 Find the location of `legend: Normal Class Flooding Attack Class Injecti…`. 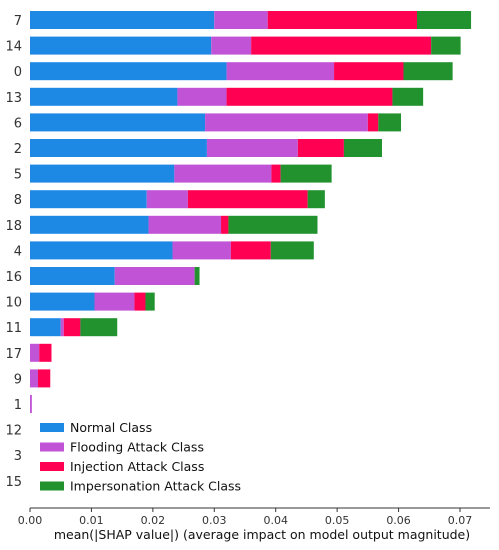

legend: Normal Class Flooding Attack Class Injecti… is located at coordinates (140, 457).